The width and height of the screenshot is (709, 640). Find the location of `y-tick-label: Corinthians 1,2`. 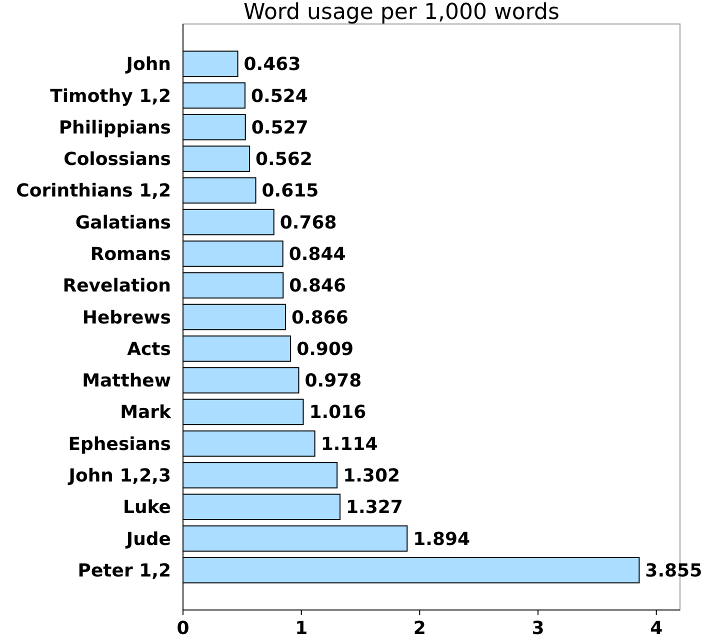

y-tick-label: Corinthians 1,2 is located at coordinates (93, 191).